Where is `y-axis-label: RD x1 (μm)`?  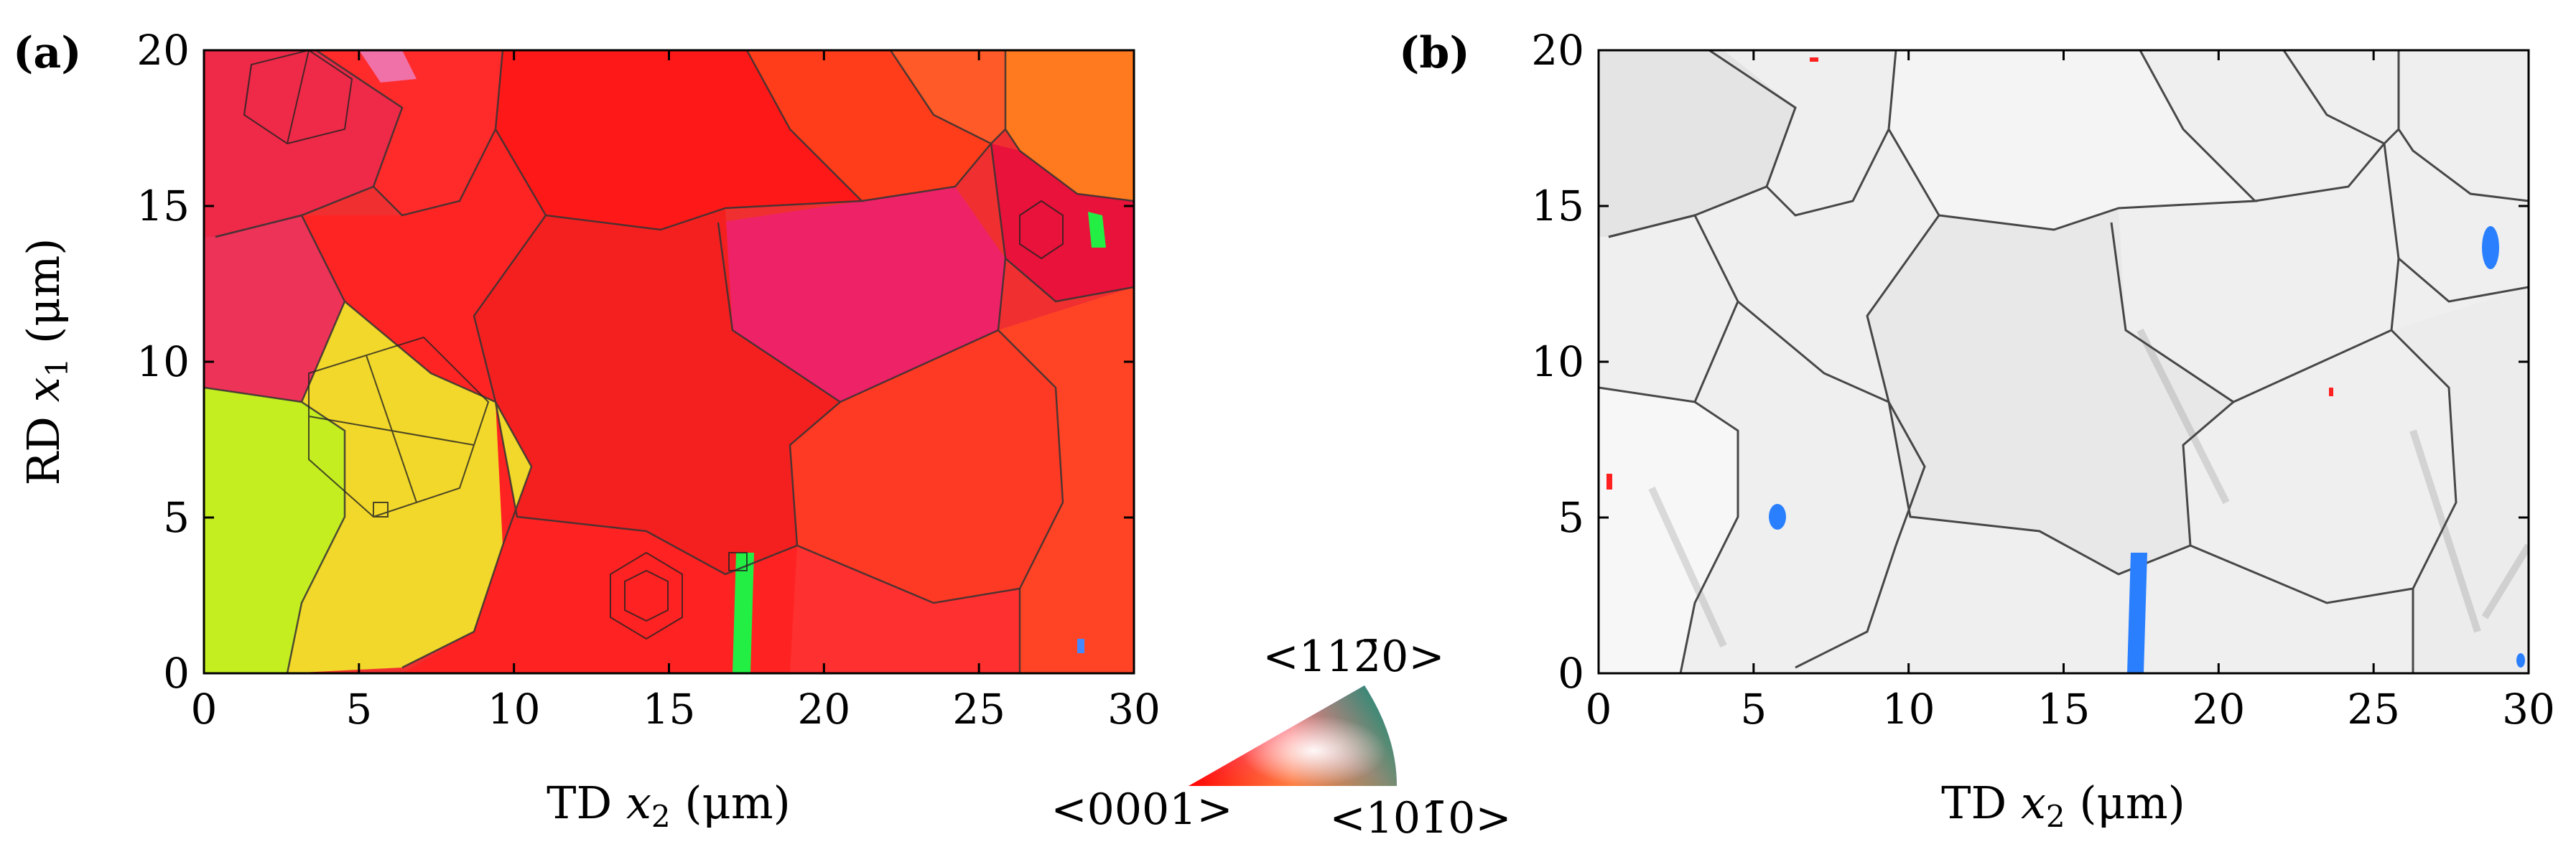 y-axis-label: RD x1 (μm) is located at coordinates (46, 362).